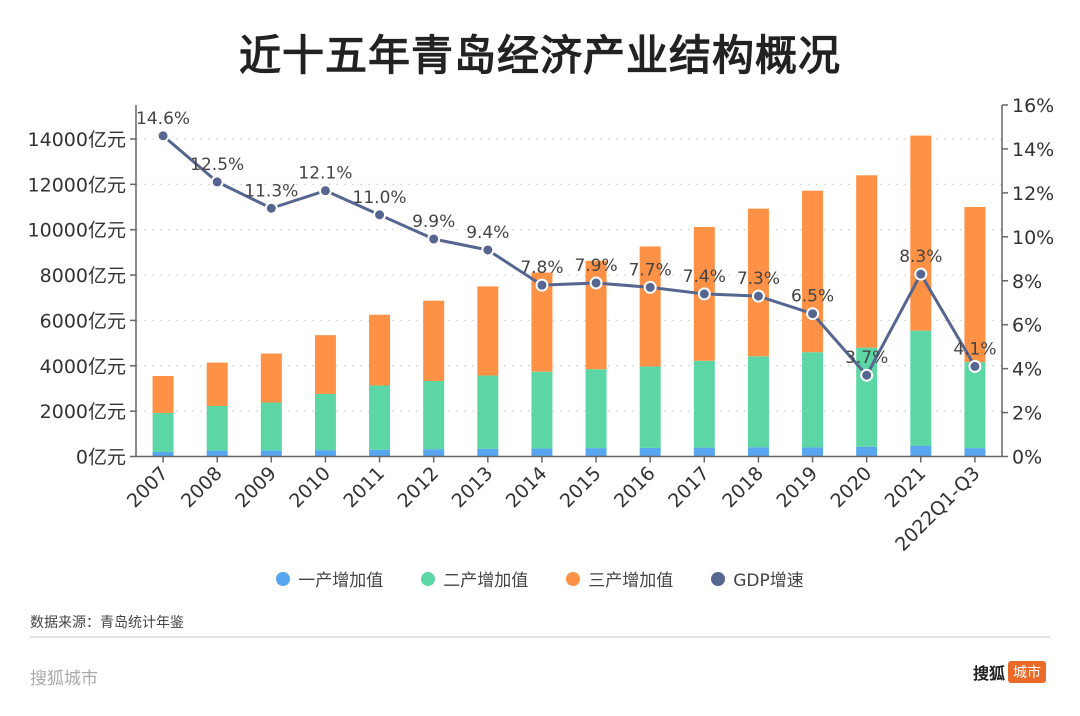 This screenshot has height=716, width=1080. Describe the element at coordinates (1027, 458) in the screenshot. I see `y-right-tick-label: 0%` at that location.